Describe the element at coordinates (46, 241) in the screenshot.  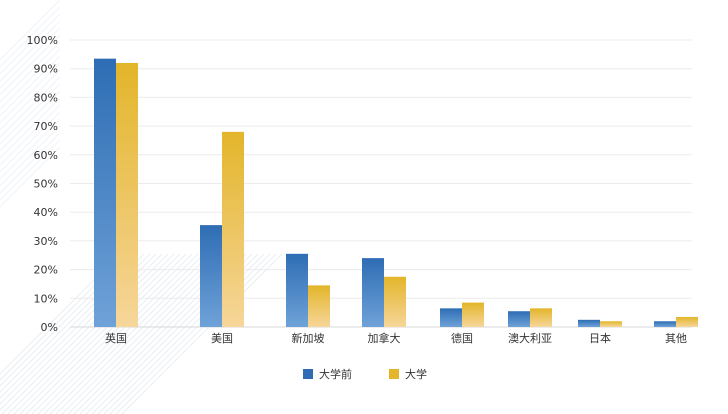
I see `y-tick-label: 30%` at that location.